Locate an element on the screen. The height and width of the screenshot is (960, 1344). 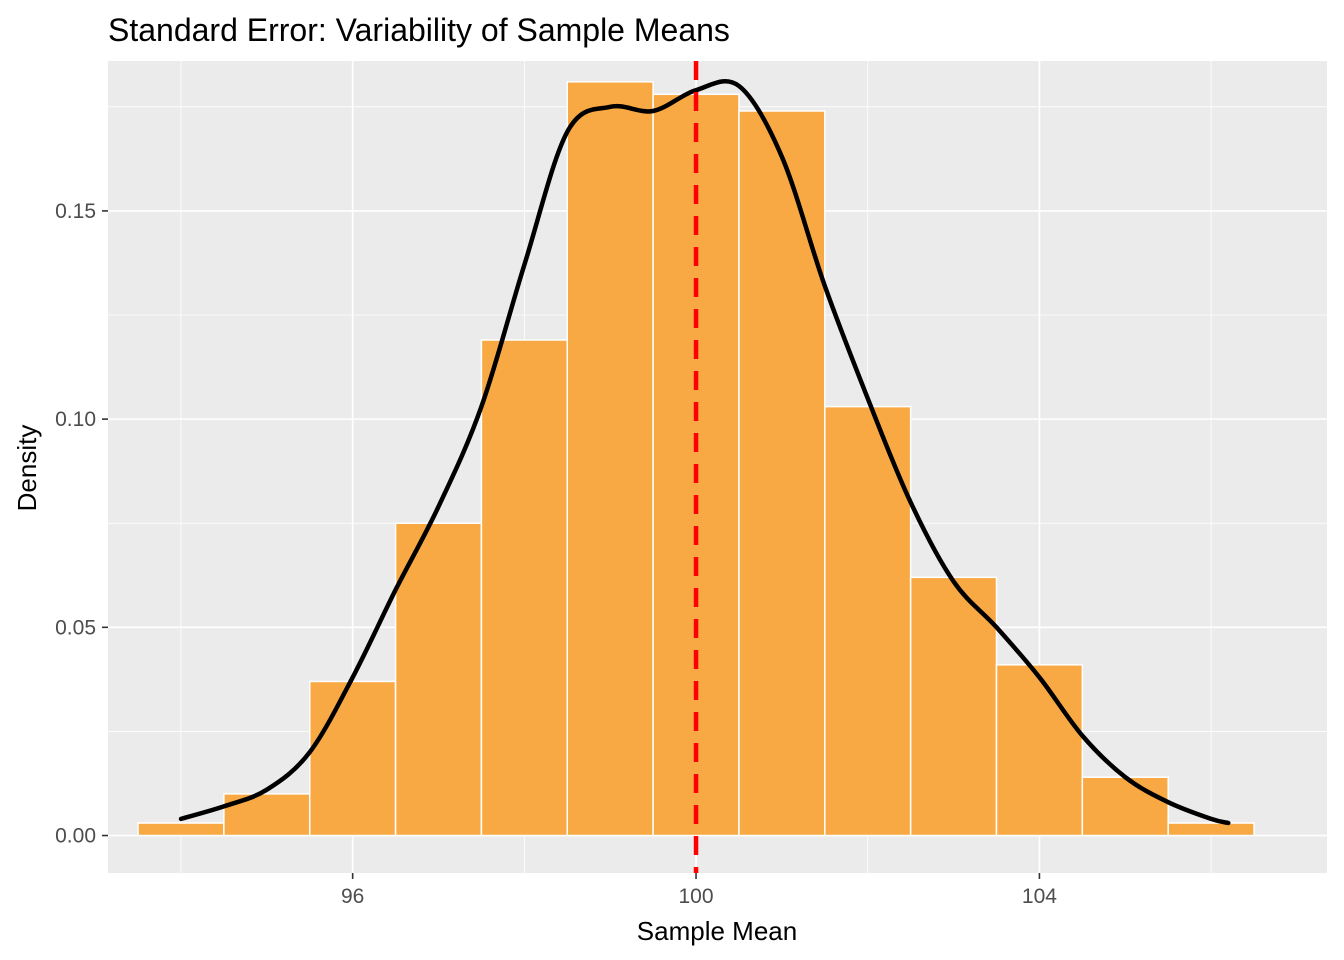
y-tick-label: 0.15 is located at coordinates (75, 211).